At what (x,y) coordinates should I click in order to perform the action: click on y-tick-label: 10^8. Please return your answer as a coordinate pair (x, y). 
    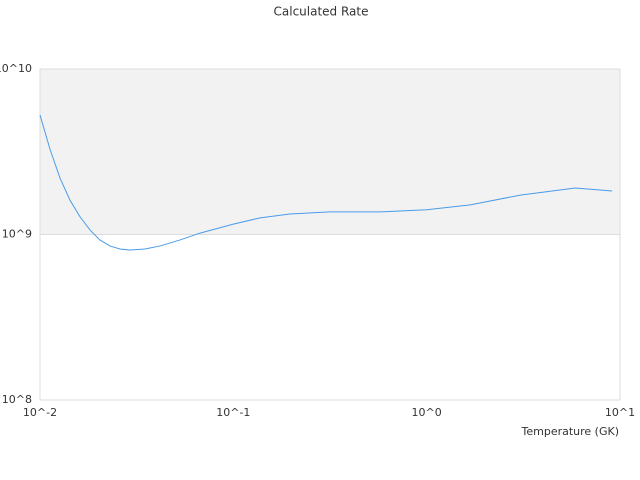
    Looking at the image, I should click on (17, 399).